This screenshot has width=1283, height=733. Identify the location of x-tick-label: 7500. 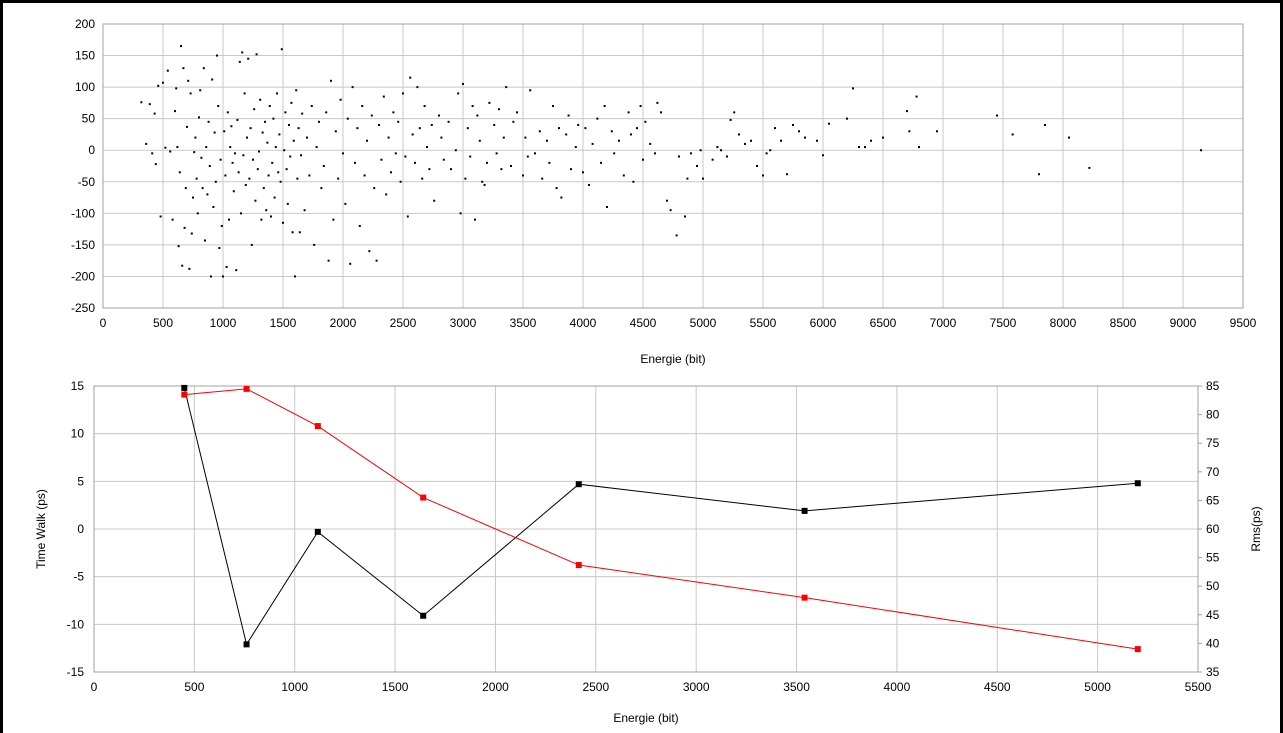
(1003, 323).